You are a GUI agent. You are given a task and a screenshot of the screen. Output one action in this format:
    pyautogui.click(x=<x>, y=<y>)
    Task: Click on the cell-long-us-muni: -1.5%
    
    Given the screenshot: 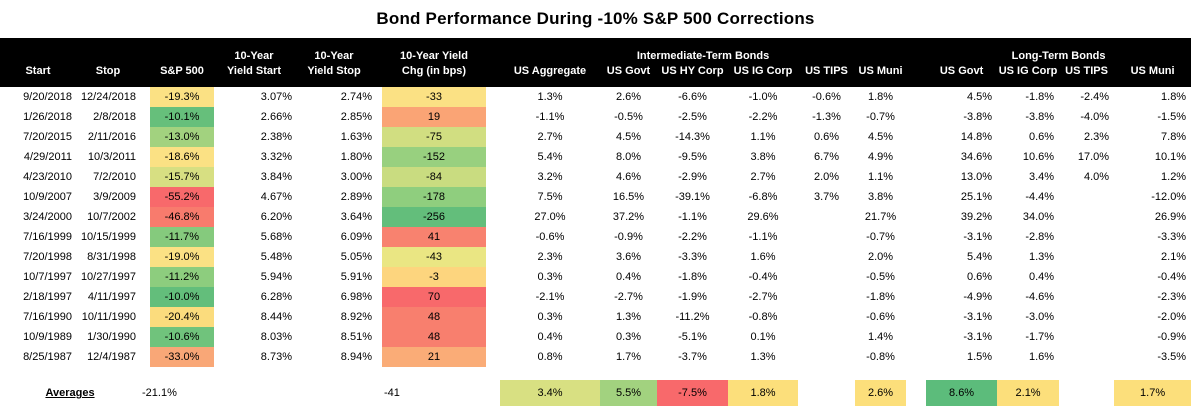 What is the action you would take?
    pyautogui.click(x=1172, y=117)
    